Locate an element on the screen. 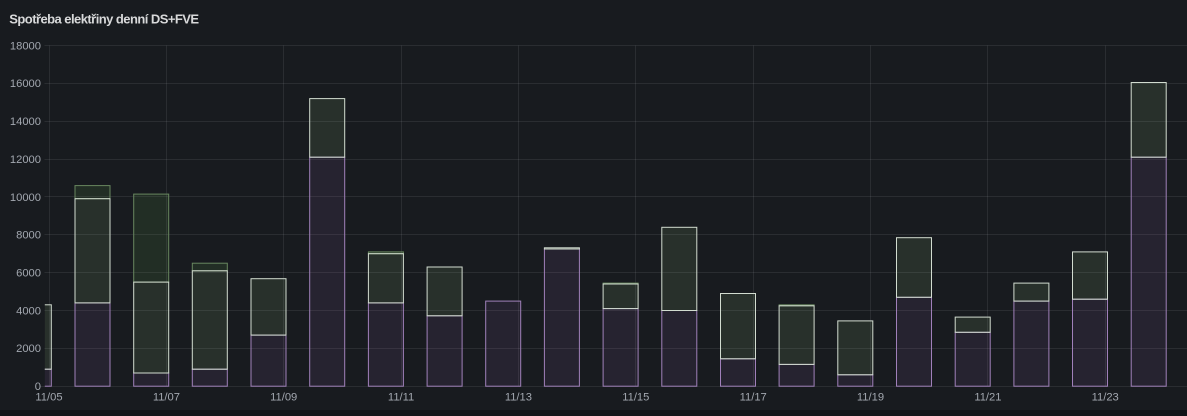 The width and height of the screenshot is (1187, 416). svg-text: 11/15 is located at coordinates (635, 398).